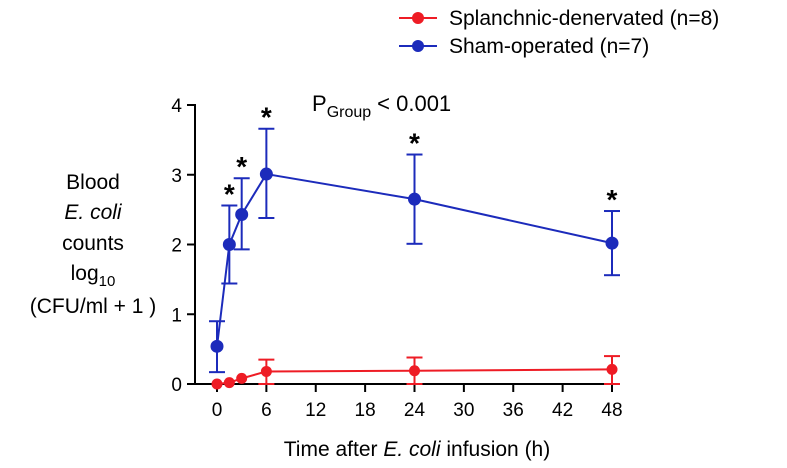 The height and width of the screenshot is (468, 787). What do you see at coordinates (334, 449) in the screenshot?
I see `x-label-prefix: Time after` at bounding box center [334, 449].